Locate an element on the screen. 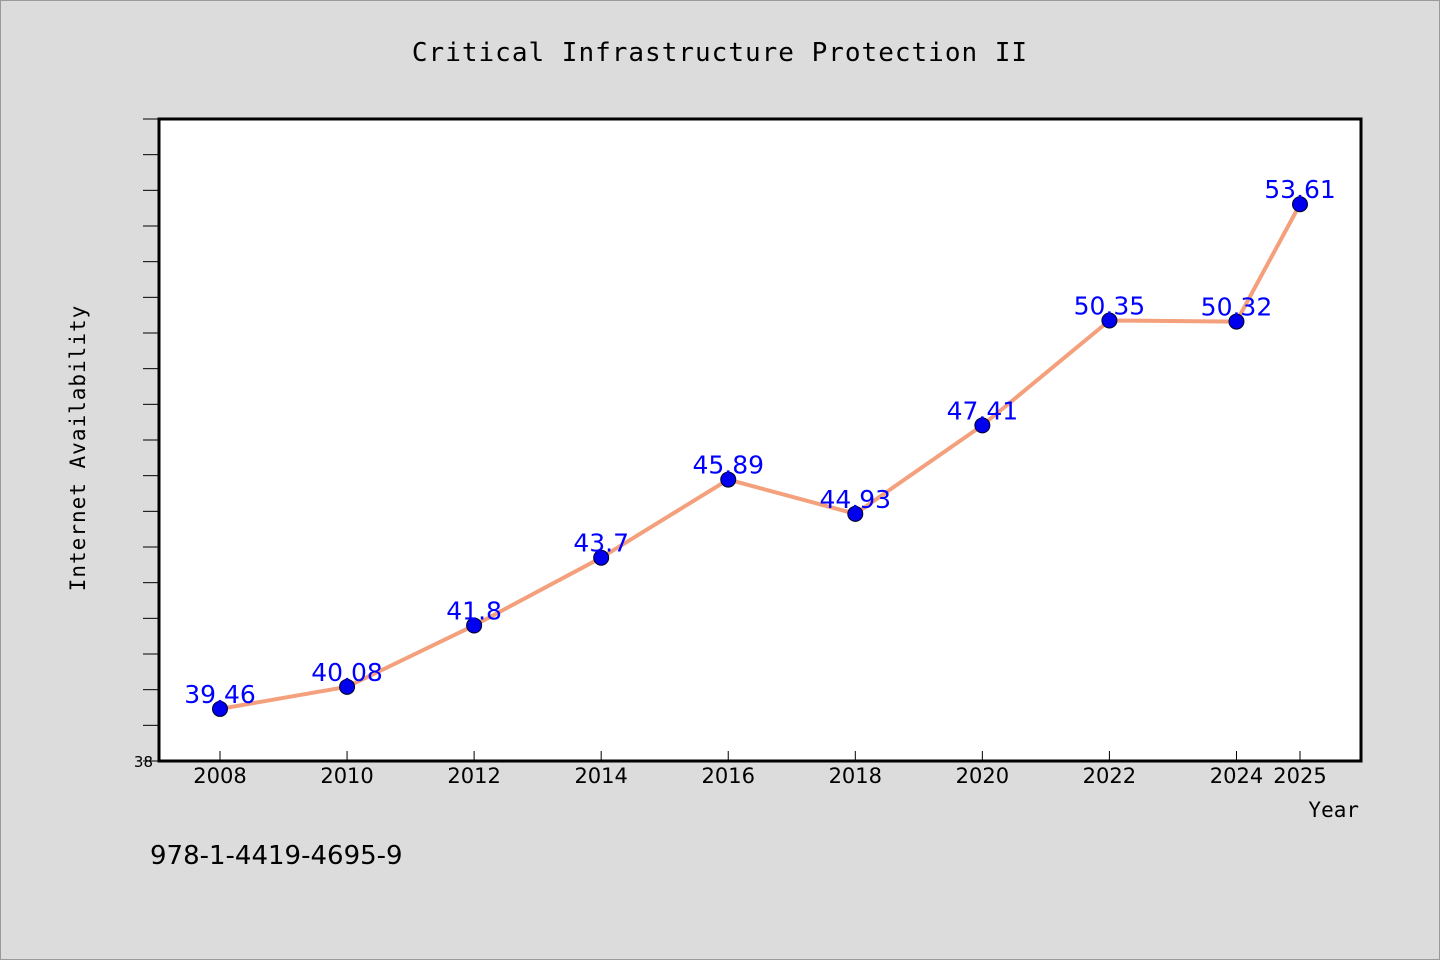 This screenshot has height=960, width=1440. x-tick-label: 2010 is located at coordinates (346, 776).